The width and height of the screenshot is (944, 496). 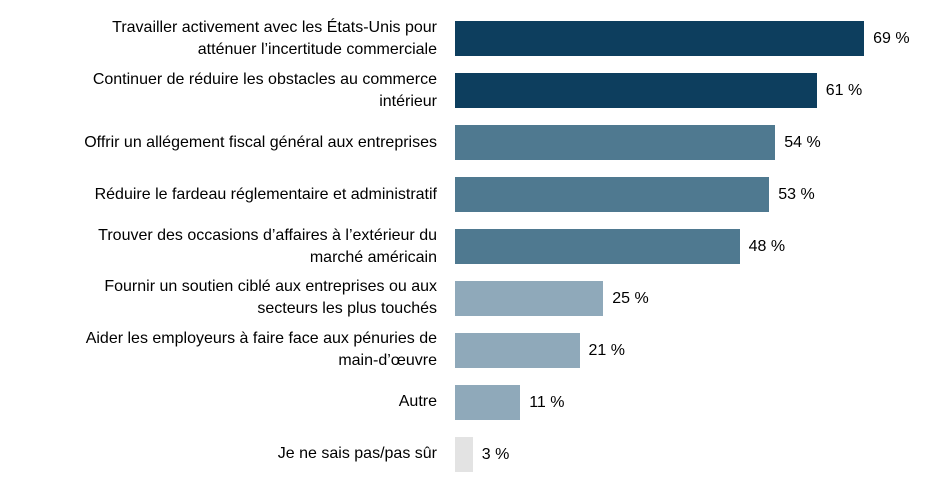 I want to click on bar-area: 61 %, so click(x=699, y=91).